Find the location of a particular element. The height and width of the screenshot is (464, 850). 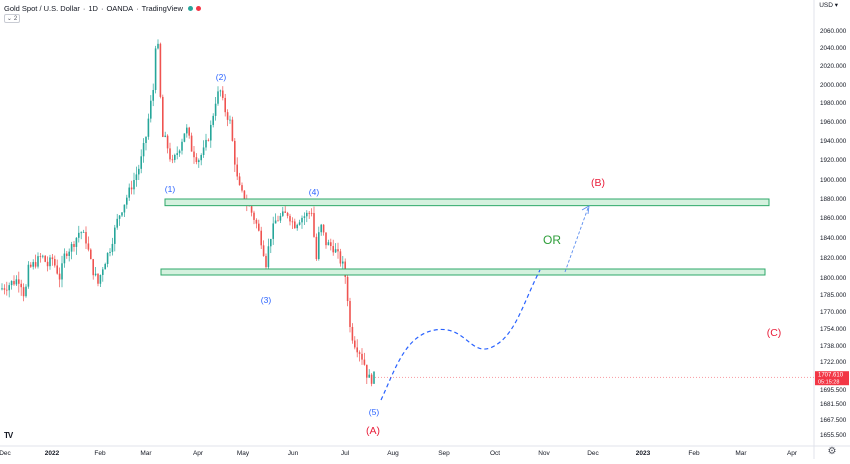

projection-path is located at coordinates (460, 335).